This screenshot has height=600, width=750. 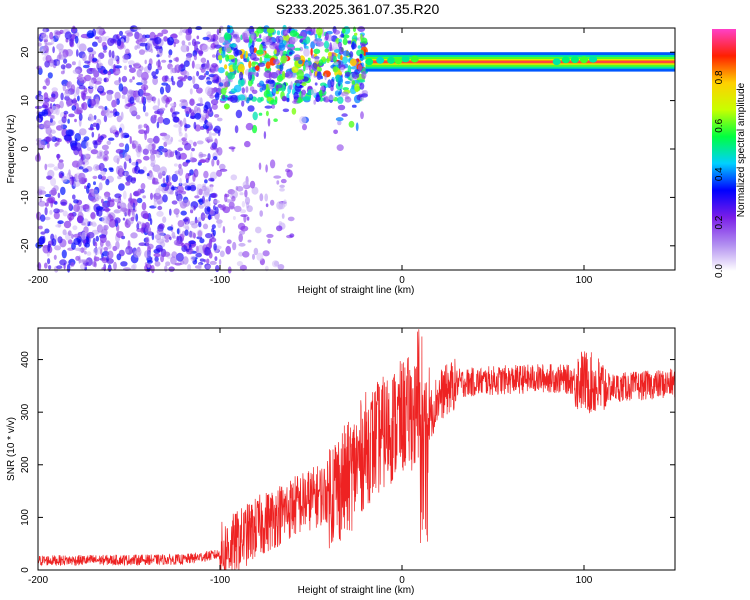 What do you see at coordinates (520, 62) in the screenshot?
I see `signal-band-stripe` at bounding box center [520, 62].